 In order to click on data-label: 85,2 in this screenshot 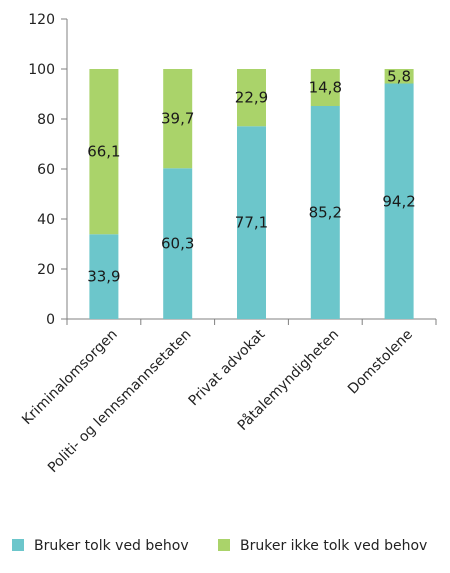, I will do `click(325, 213)`.